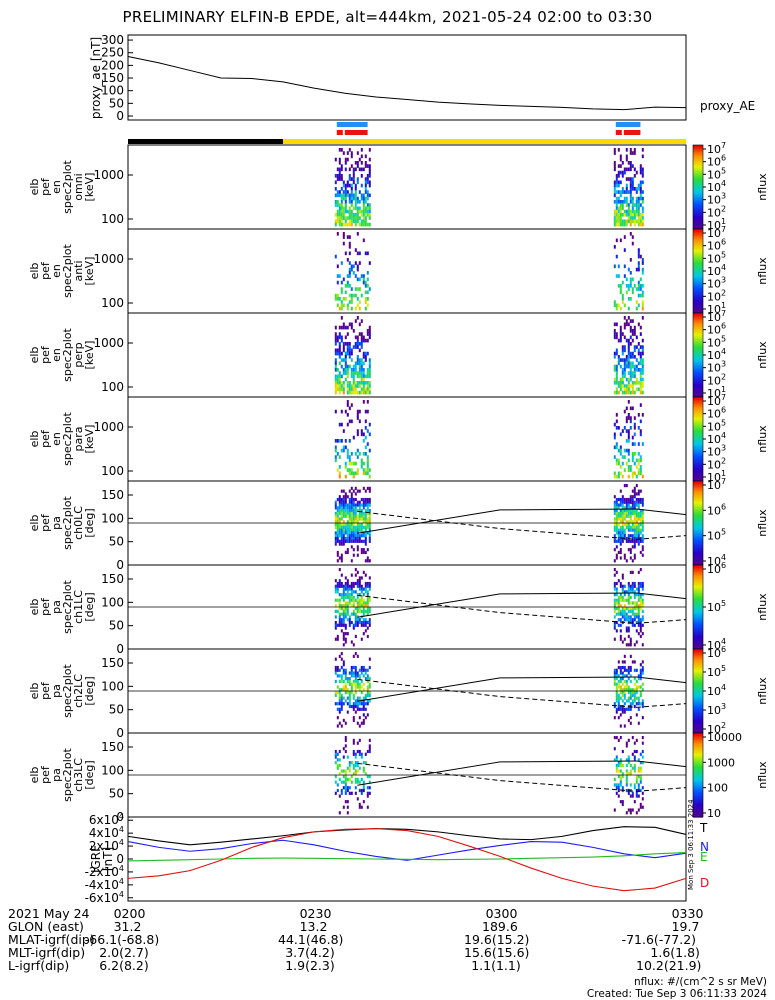 This screenshot has width=775, height=1000. I want to click on colorbar-tick-label: 10⁶, so click(716, 568).